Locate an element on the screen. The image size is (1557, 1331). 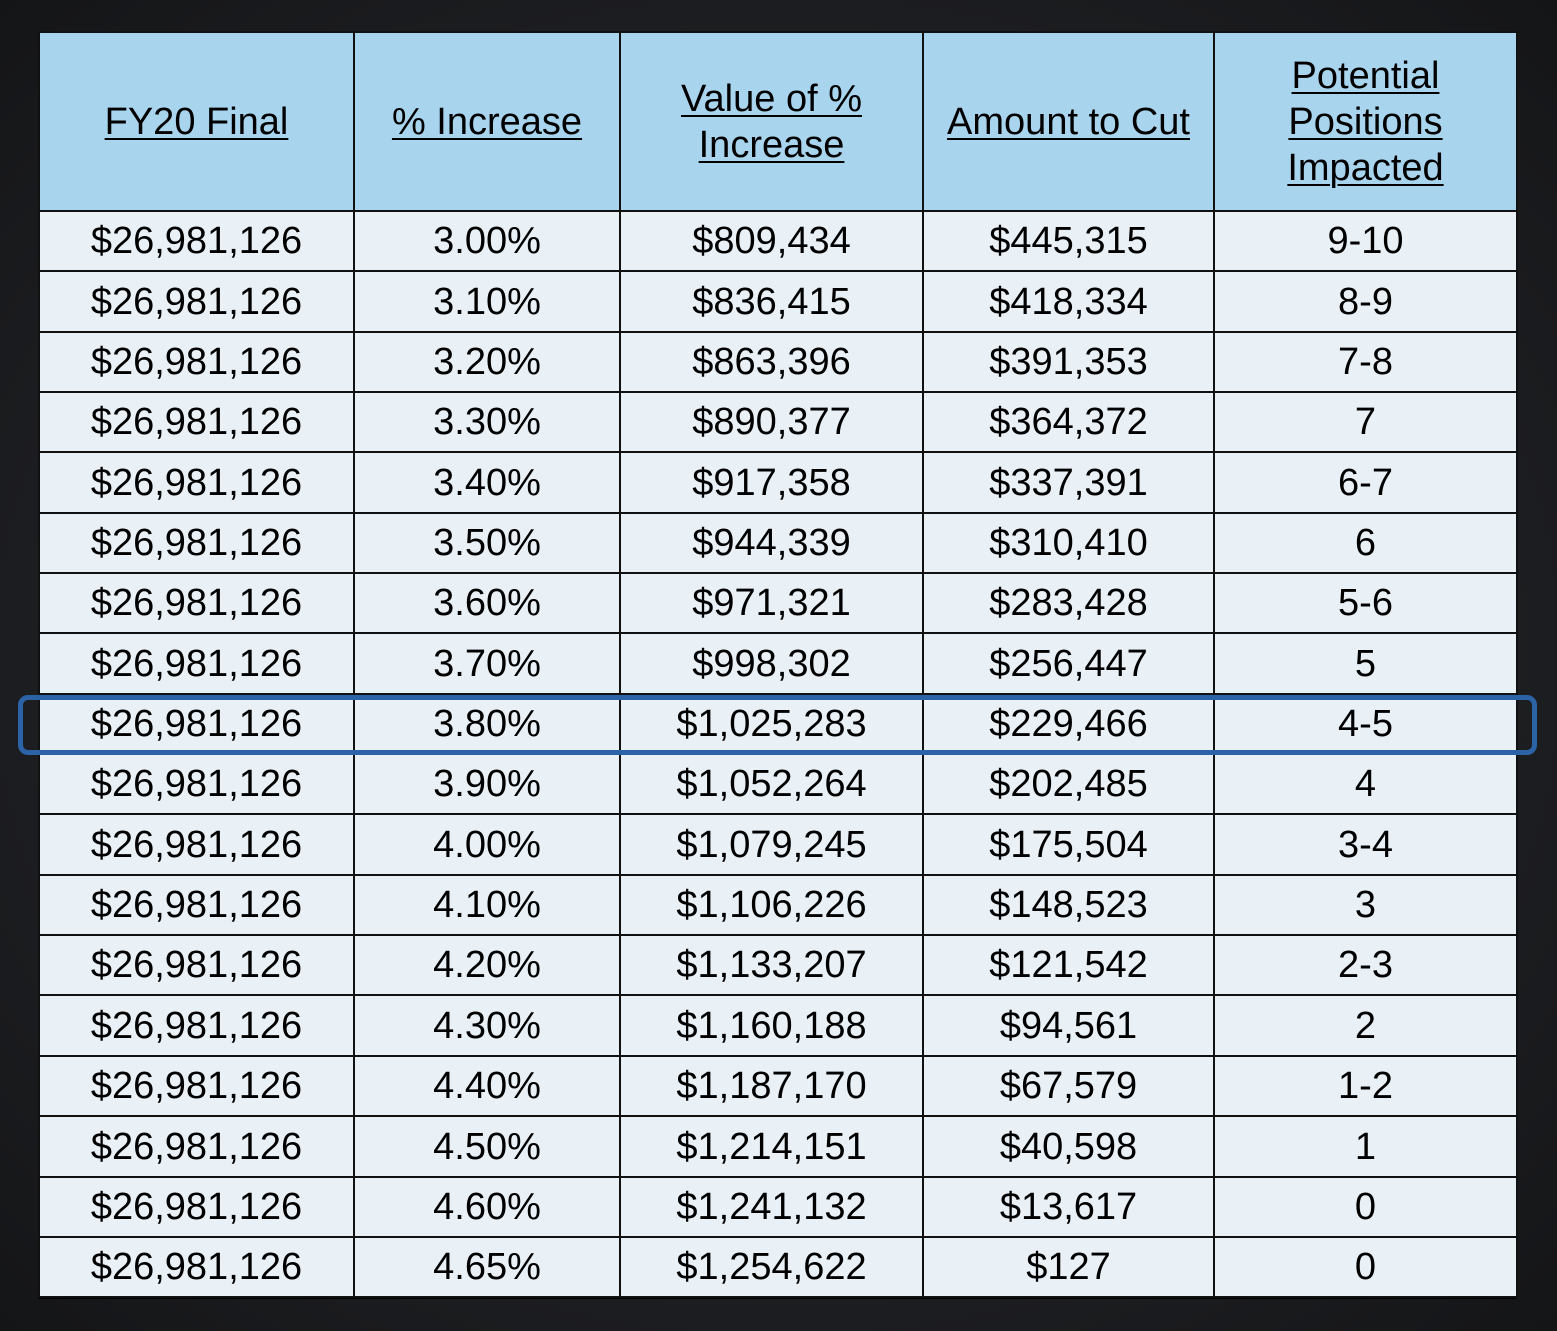
cell-amount-to-cut: $148,523 is located at coordinates (1068, 905).